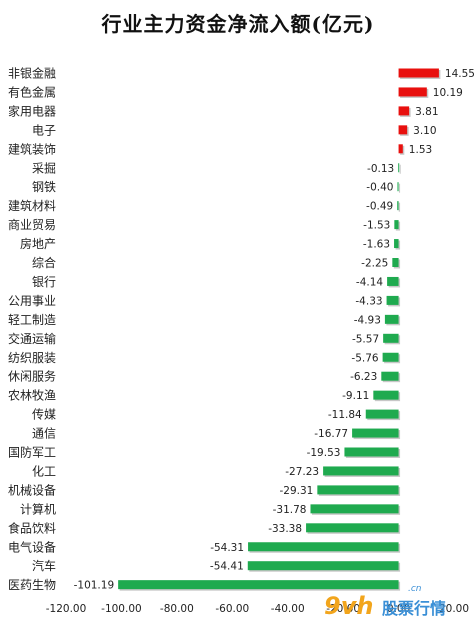 This screenshot has height=626, width=476. I want to click on value-label: -1.63, so click(376, 245).